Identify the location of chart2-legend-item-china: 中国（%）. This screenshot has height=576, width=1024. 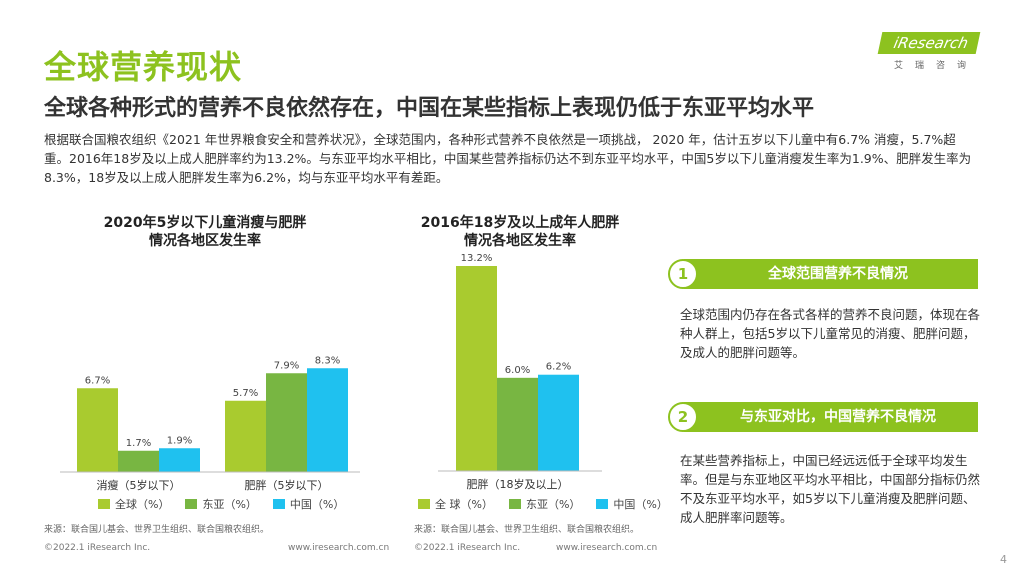
(632, 504).